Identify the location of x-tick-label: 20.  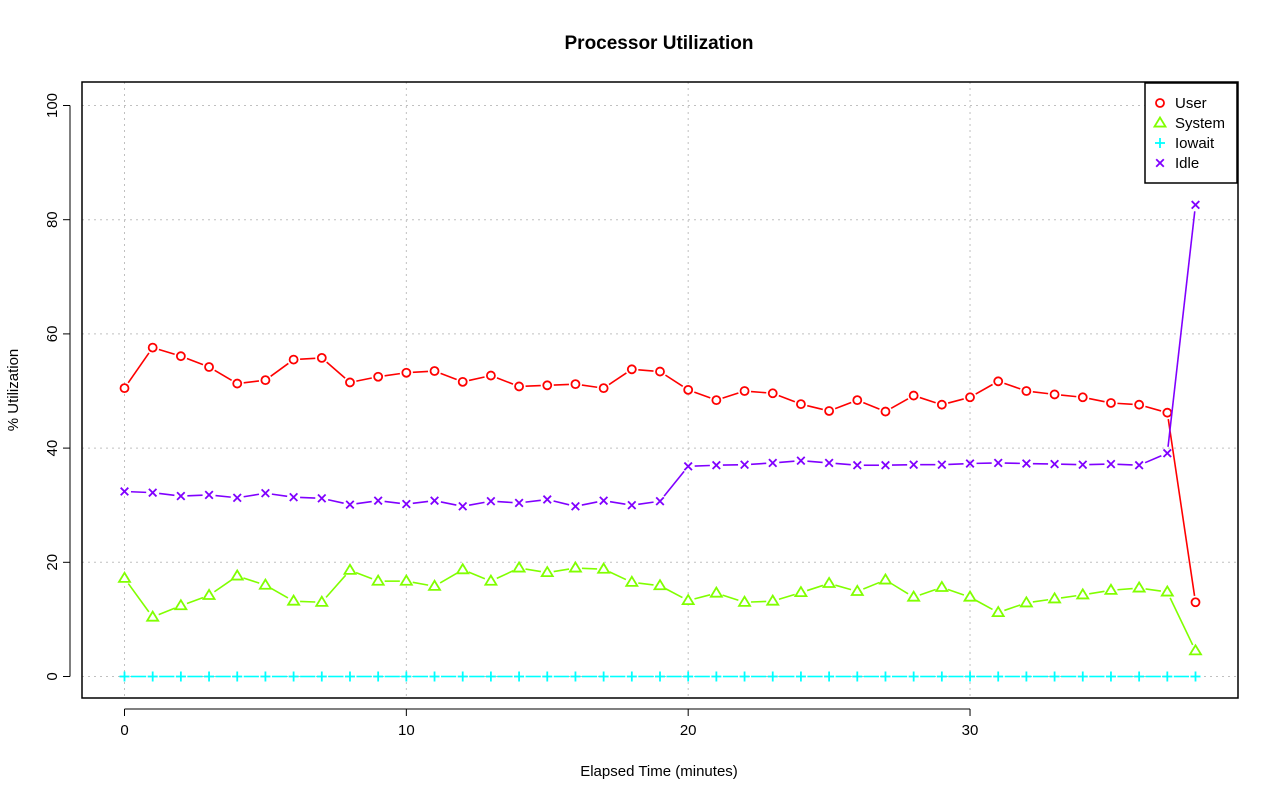
(688, 730).